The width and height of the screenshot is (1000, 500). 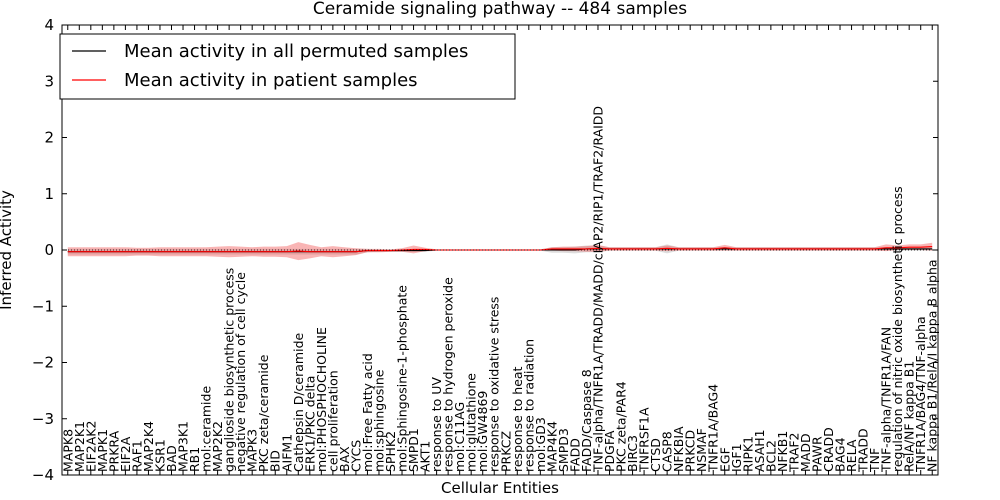 What do you see at coordinates (863, 450) in the screenshot?
I see `x-tick-label: TRADD` at bounding box center [863, 450].